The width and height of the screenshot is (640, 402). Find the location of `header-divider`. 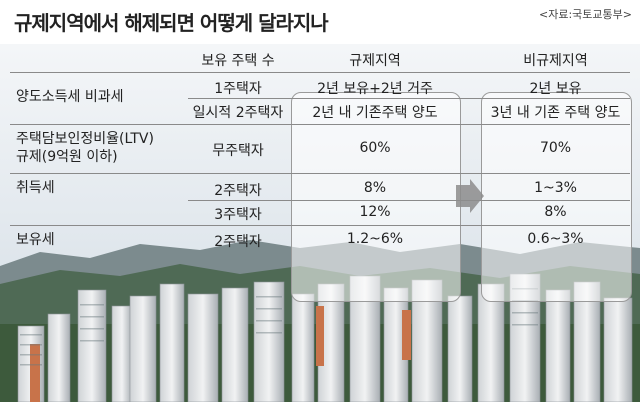

header-divider is located at coordinates (320, 72).